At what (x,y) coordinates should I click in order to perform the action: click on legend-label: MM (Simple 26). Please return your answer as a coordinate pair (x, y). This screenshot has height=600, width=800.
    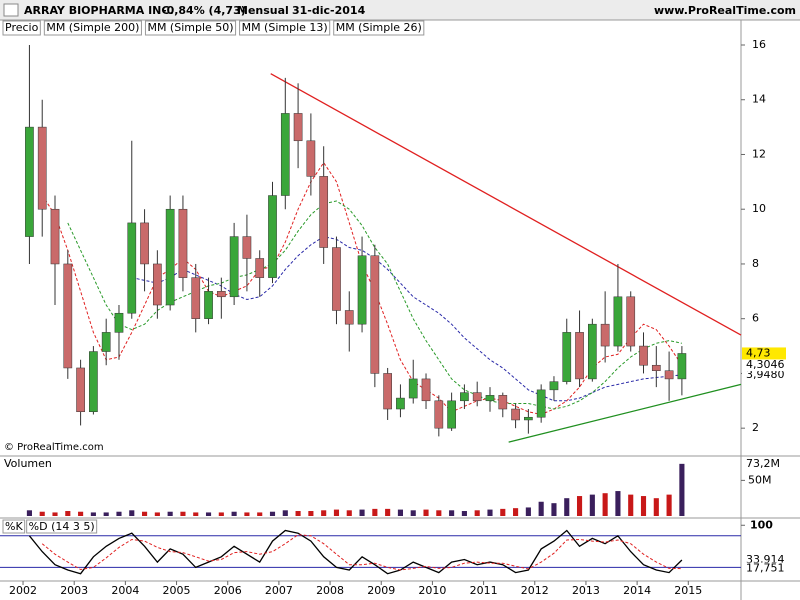
    Looking at the image, I should click on (379, 27).